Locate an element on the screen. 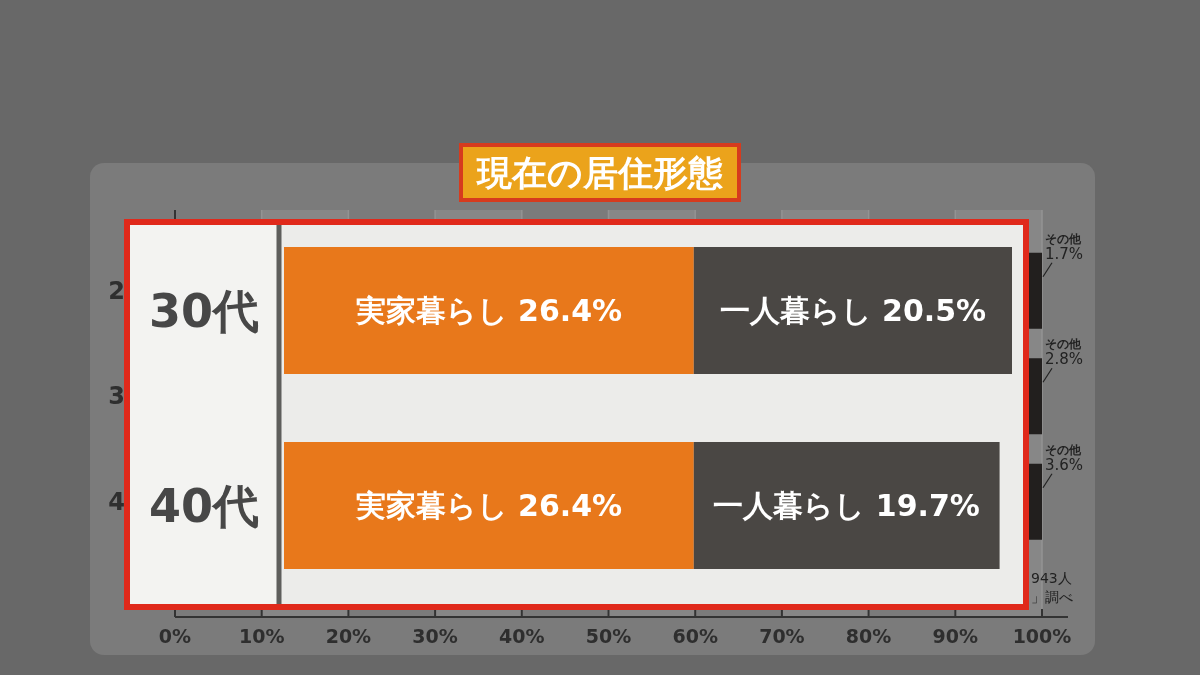 The height and width of the screenshot is (675, 1200). series-label: その他 is located at coordinates (1063, 238).